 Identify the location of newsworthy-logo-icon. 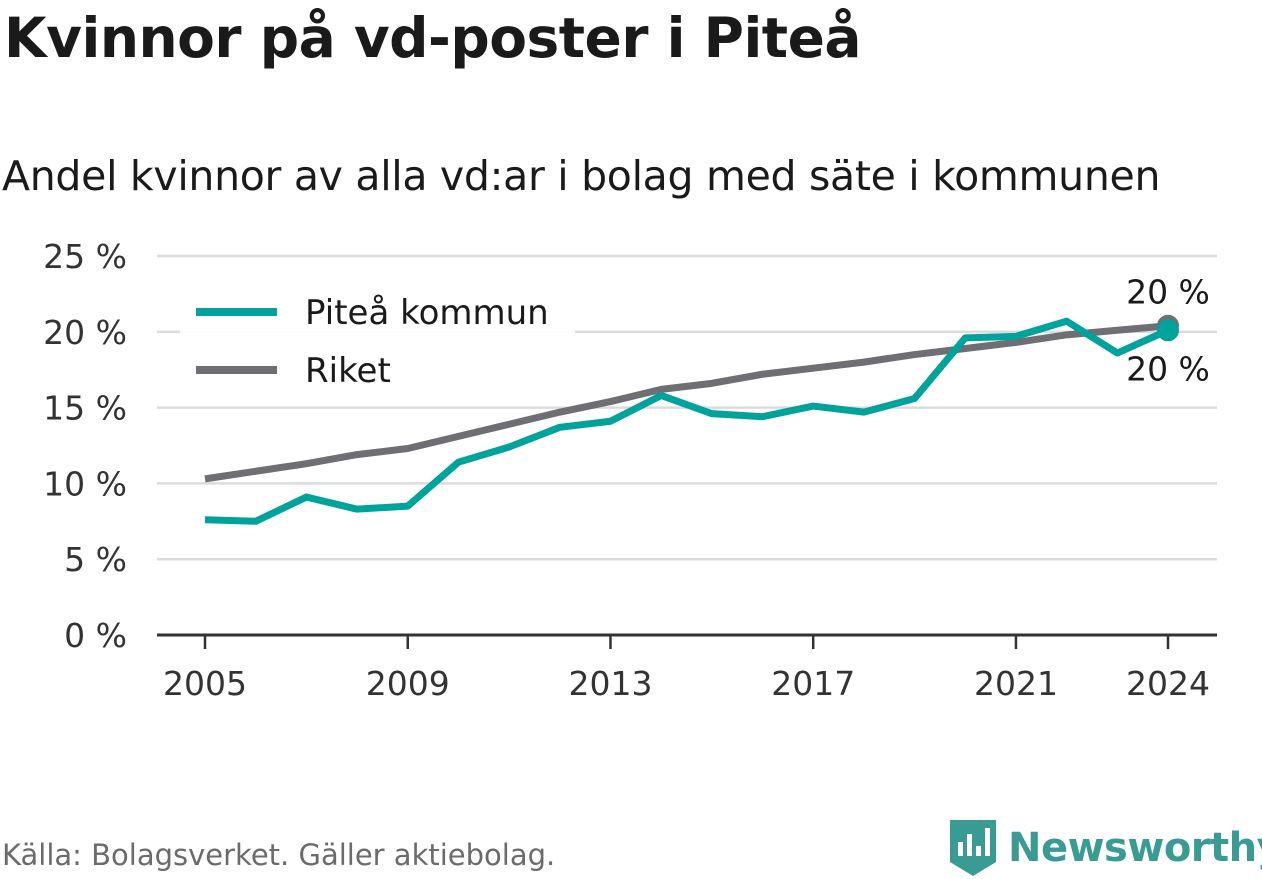
(973, 848).